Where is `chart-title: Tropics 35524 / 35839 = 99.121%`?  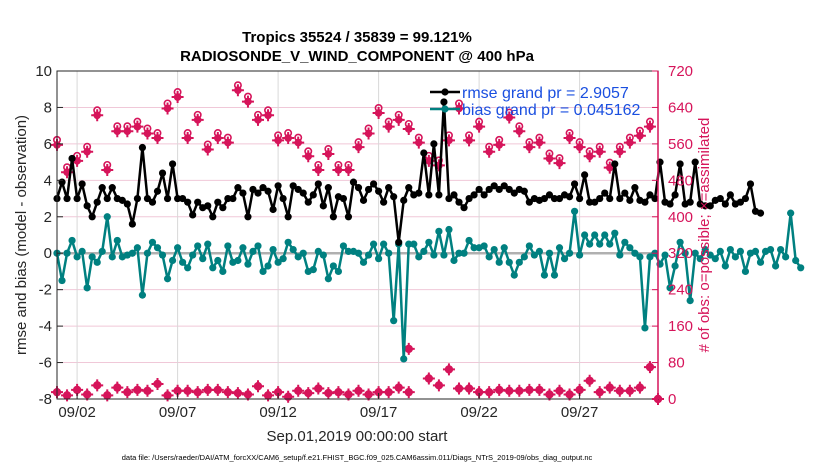 chart-title: Tropics 35524 / 35839 = 99.121% is located at coordinates (357, 37).